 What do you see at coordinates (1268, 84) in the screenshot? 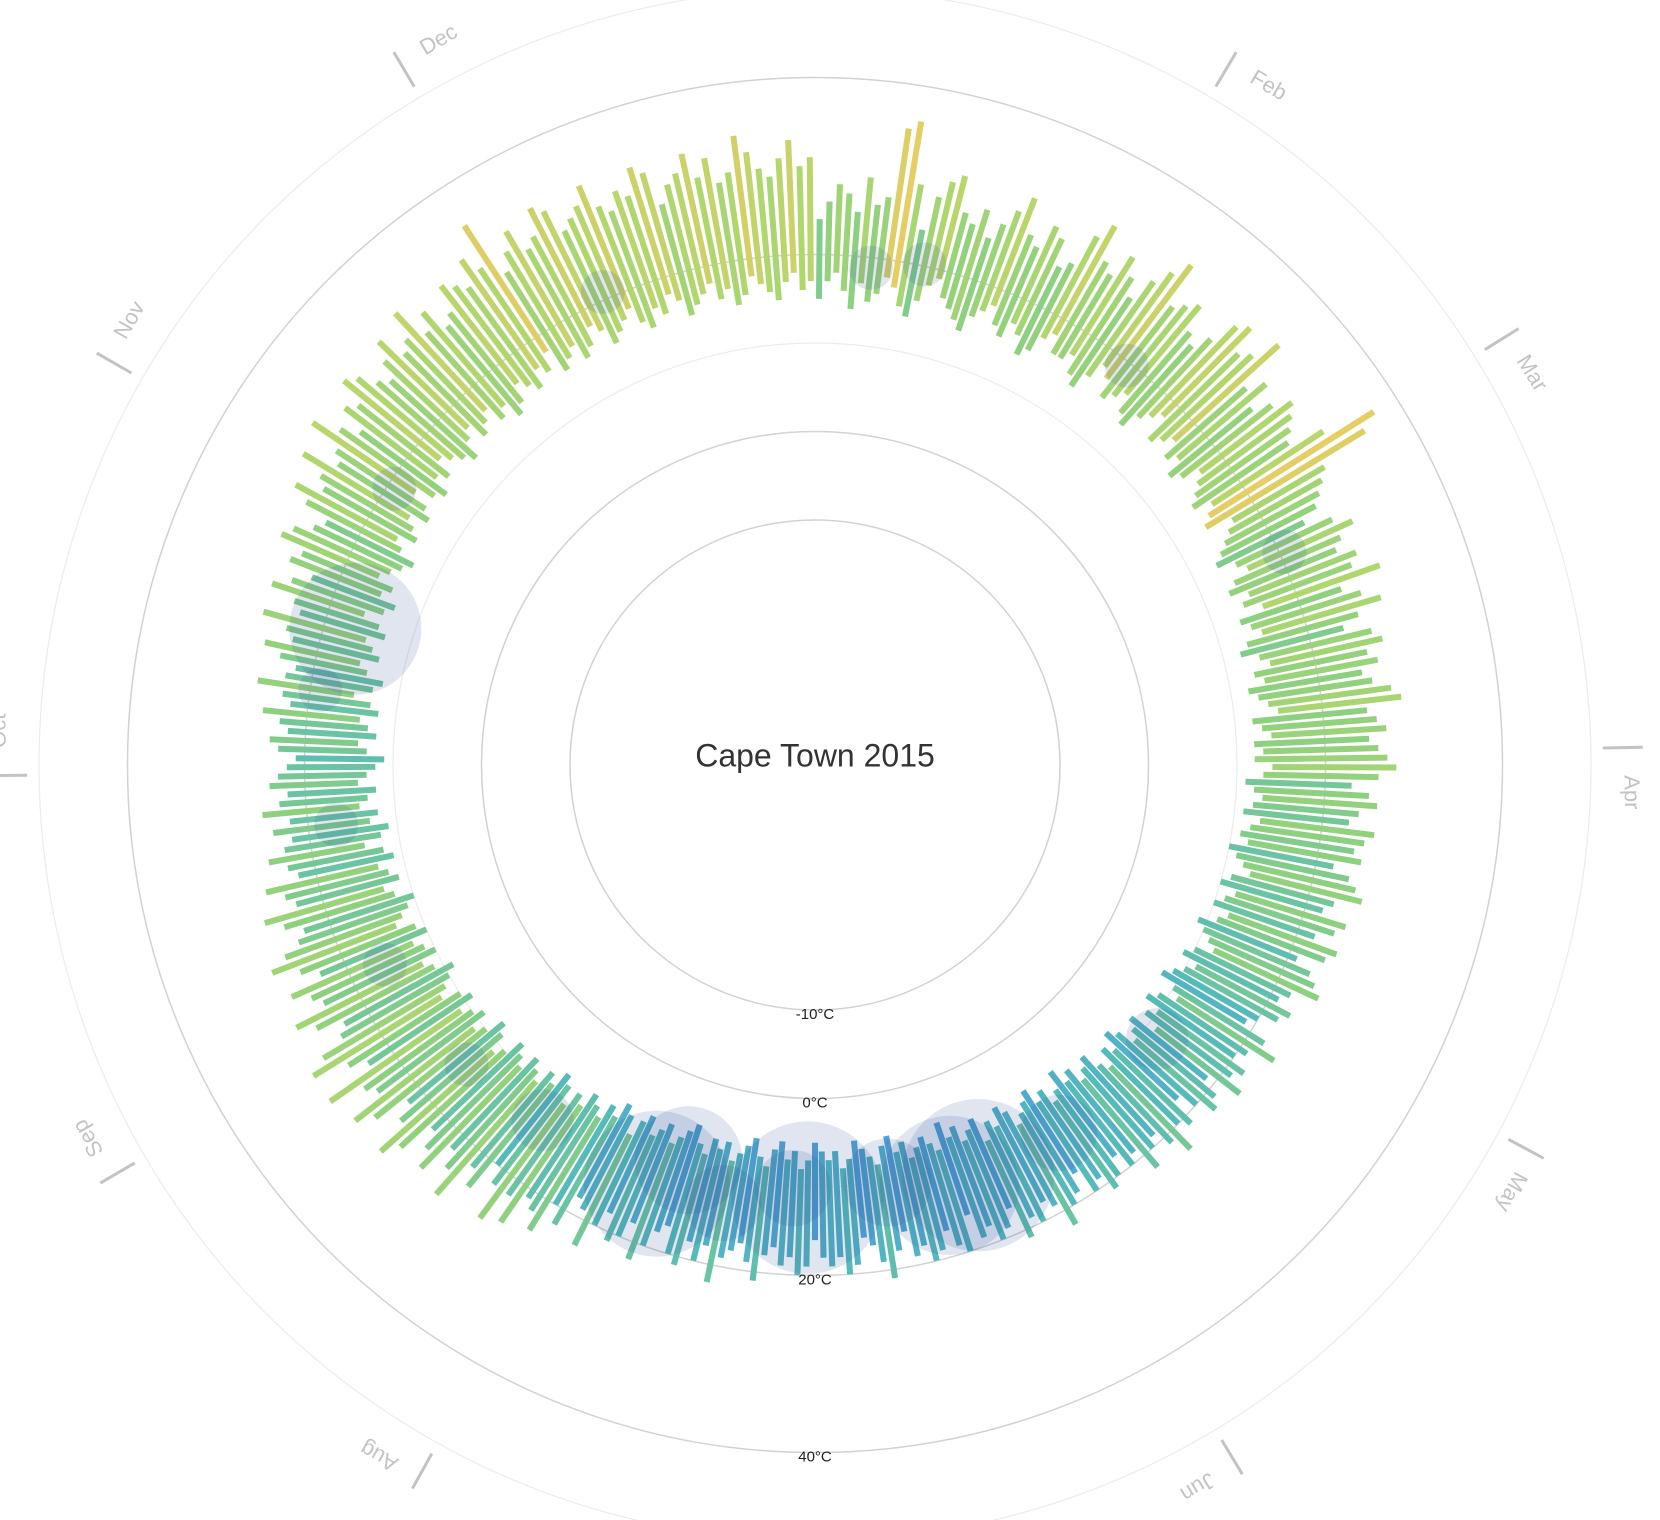
I see `month-label: Feb` at bounding box center [1268, 84].